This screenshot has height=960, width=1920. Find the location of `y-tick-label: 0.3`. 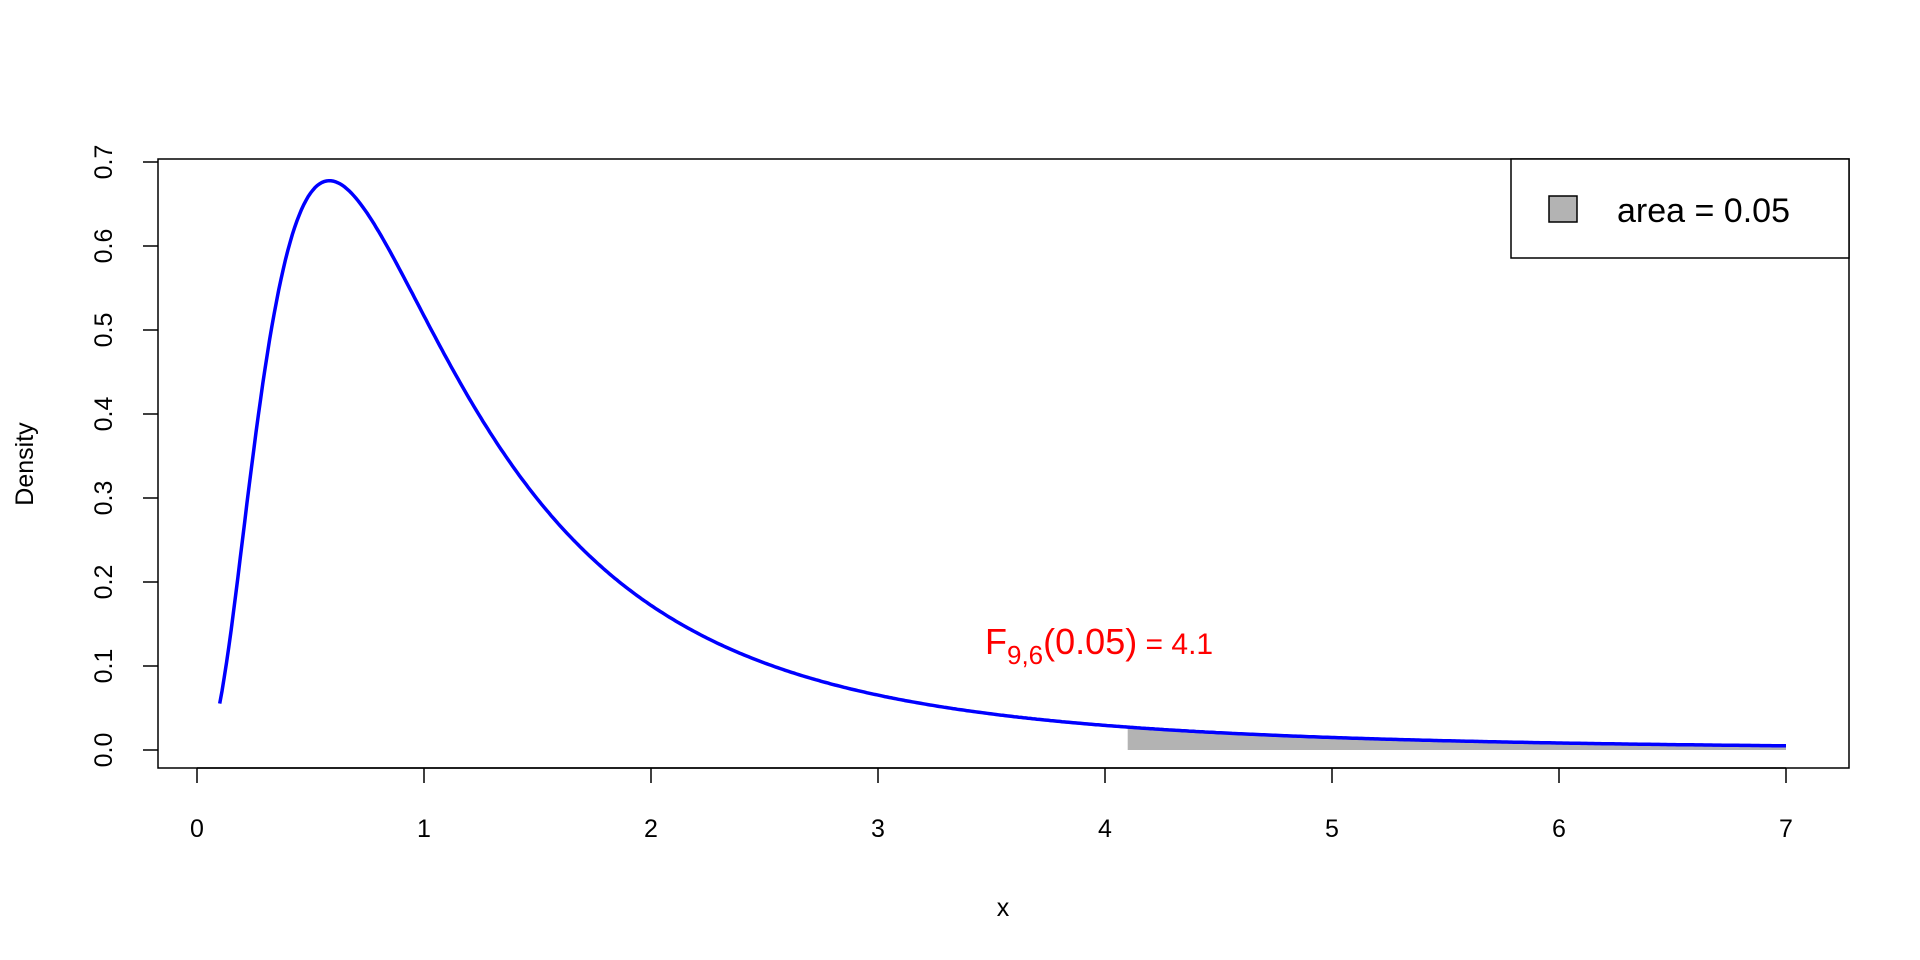

y-tick-label: 0.3 is located at coordinates (104, 498).